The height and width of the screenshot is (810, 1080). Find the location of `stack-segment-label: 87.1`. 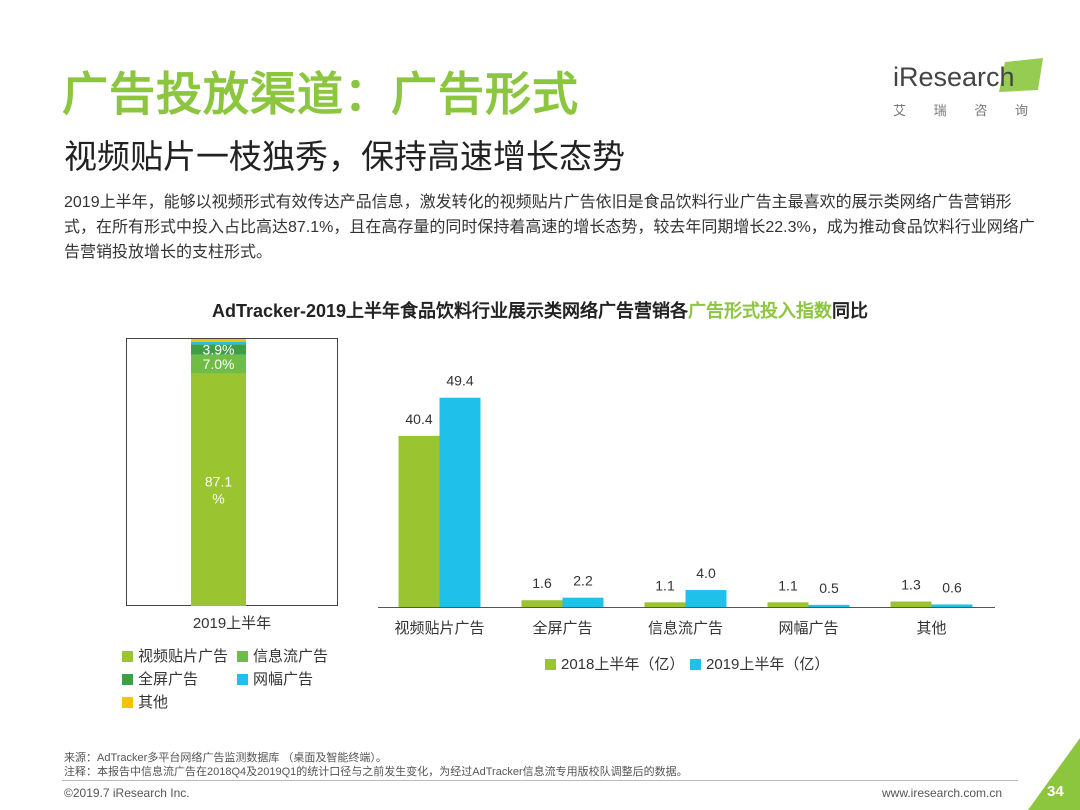

stack-segment-label: 87.1 is located at coordinates (218, 482).